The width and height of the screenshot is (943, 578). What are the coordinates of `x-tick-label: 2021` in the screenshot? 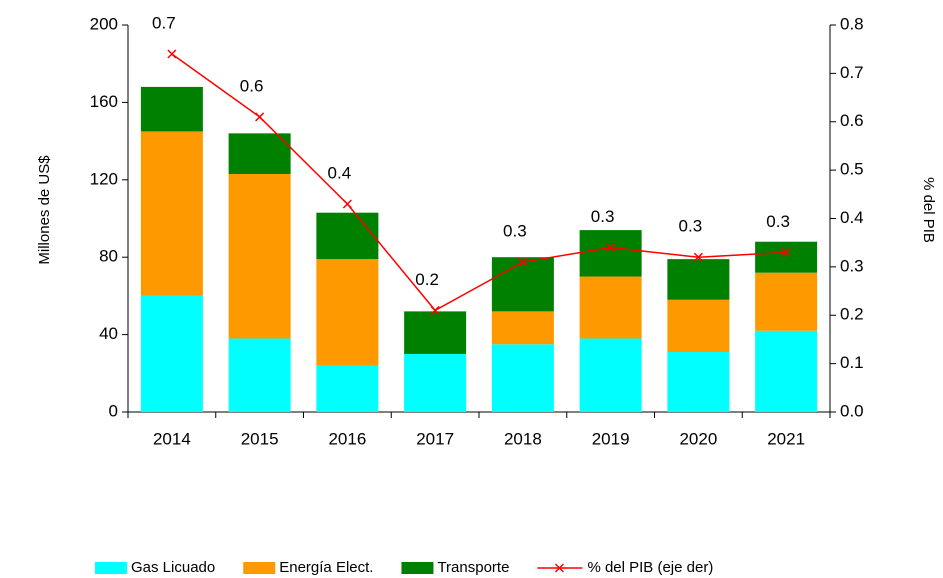 It's located at (786, 438).